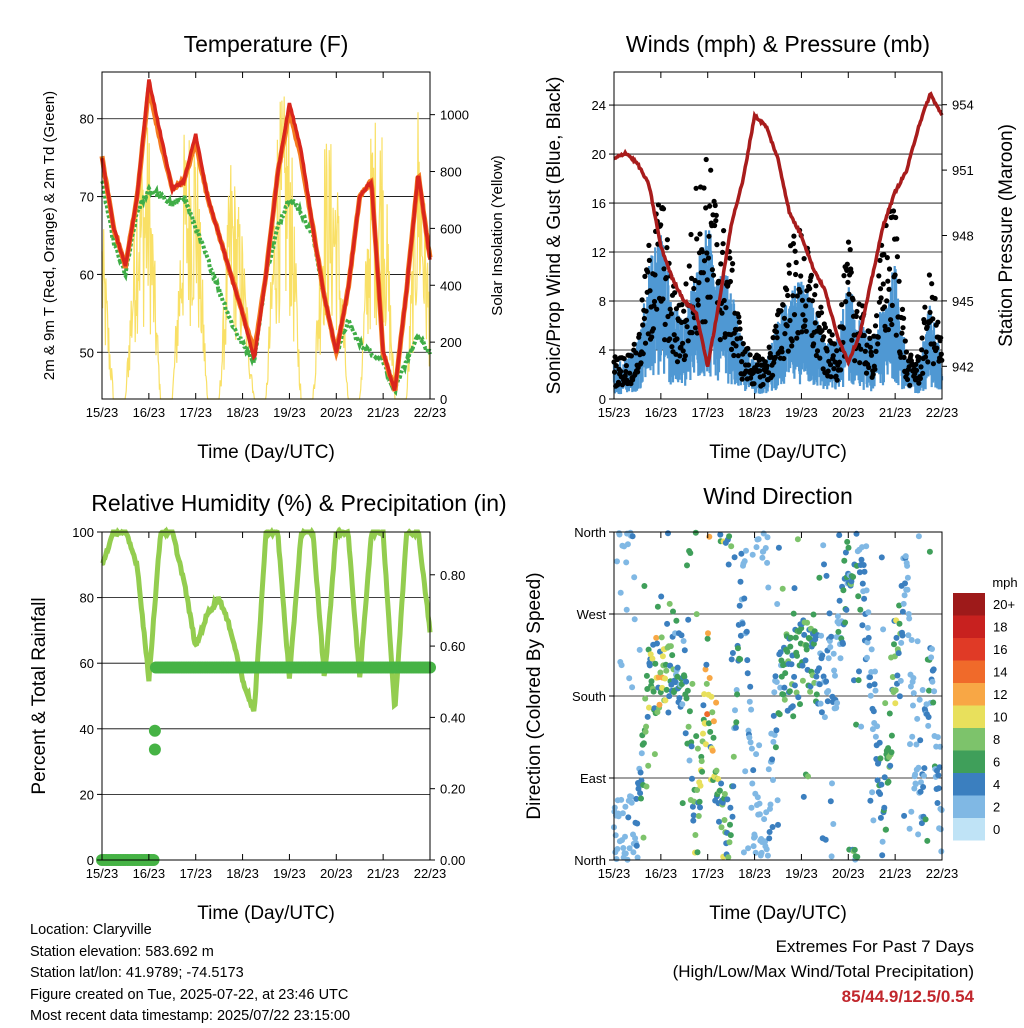 Image resolution: width=1024 pixels, height=1028 pixels. I want to click on wind-x-axis-title: Time (Day/UTC), so click(778, 452).